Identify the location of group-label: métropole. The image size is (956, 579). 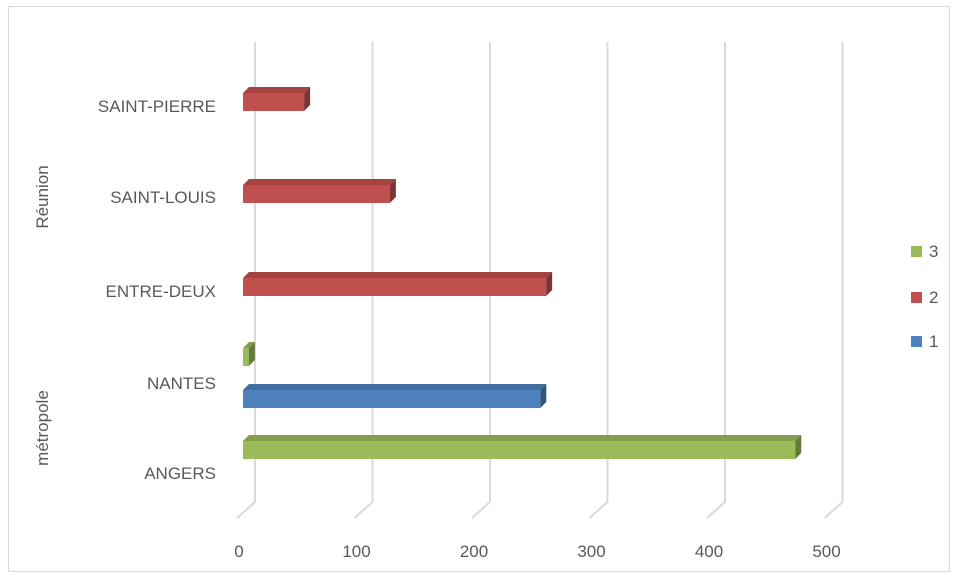
(42, 428).